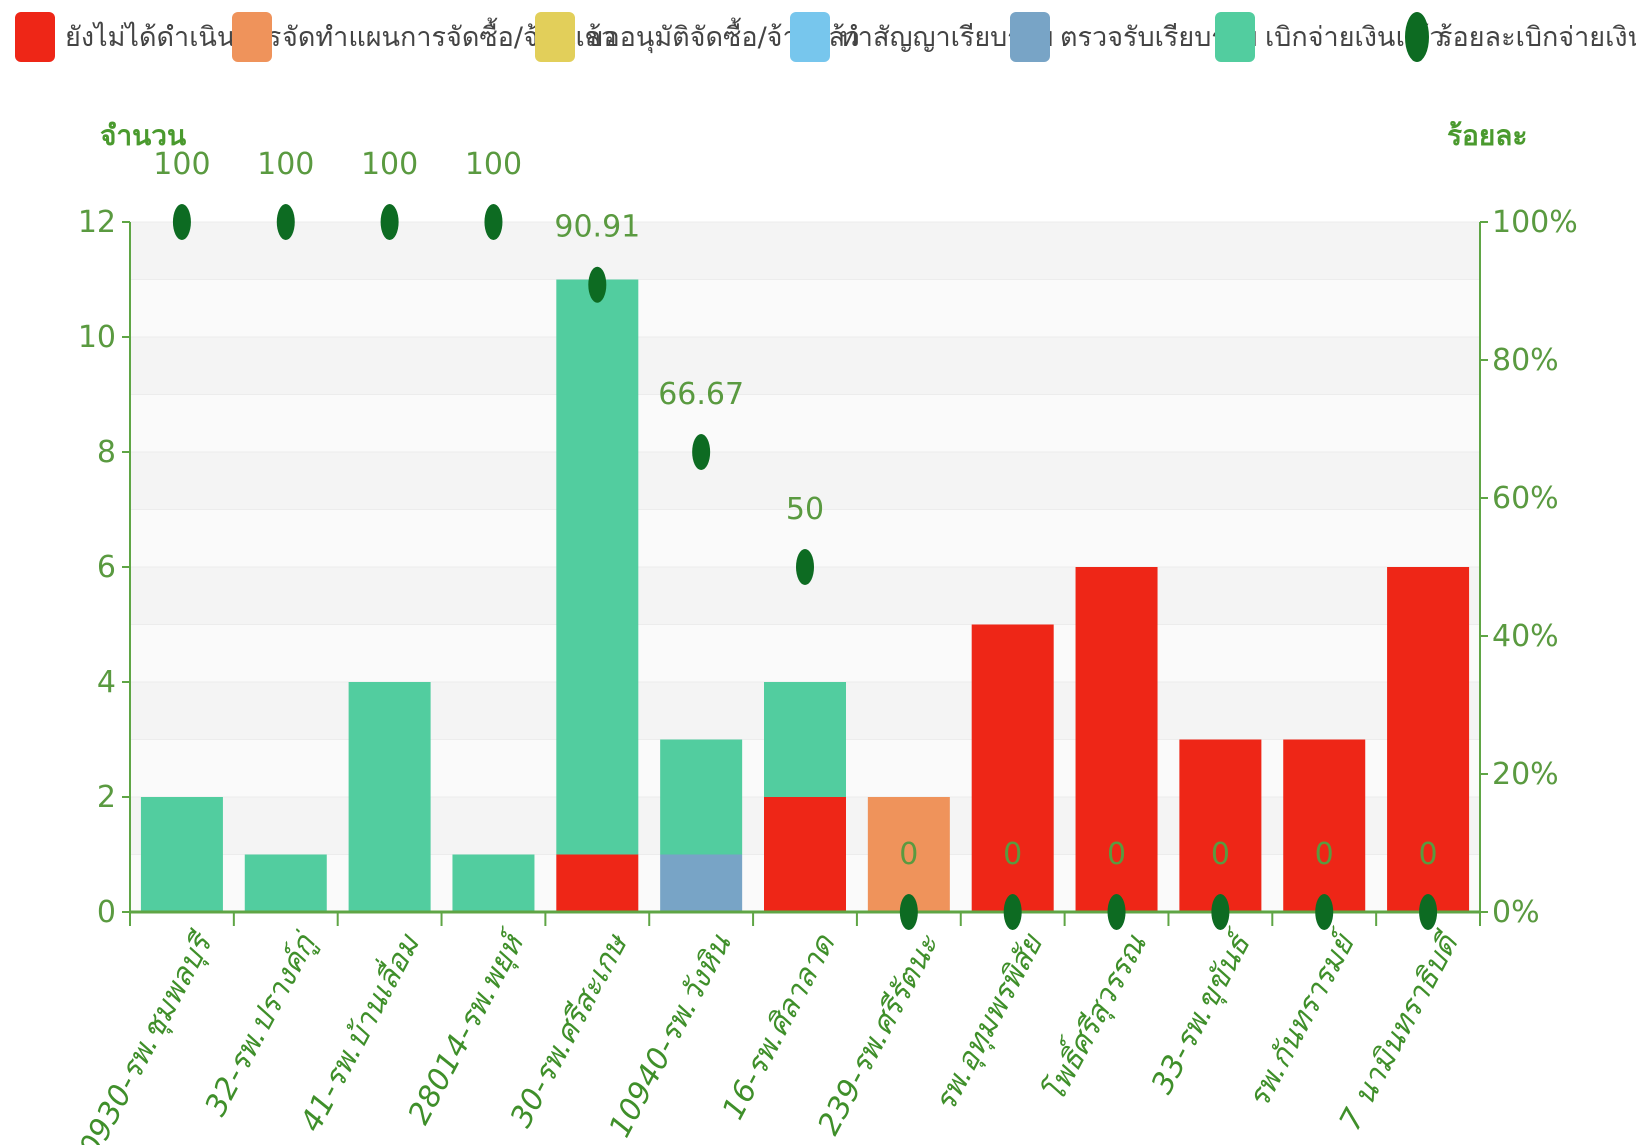  I want to click on y-axis-left-ticks: 0 2 4 6 8 10 12, so click(104, 567).